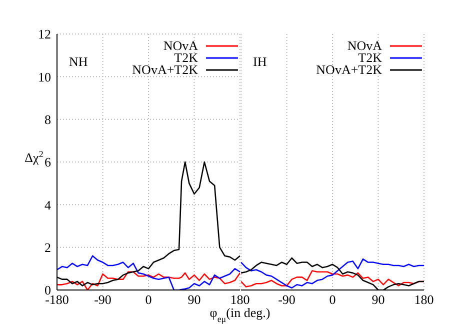 The height and width of the screenshot is (324, 463). I want to click on y-tick-label: 10, so click(44, 76).